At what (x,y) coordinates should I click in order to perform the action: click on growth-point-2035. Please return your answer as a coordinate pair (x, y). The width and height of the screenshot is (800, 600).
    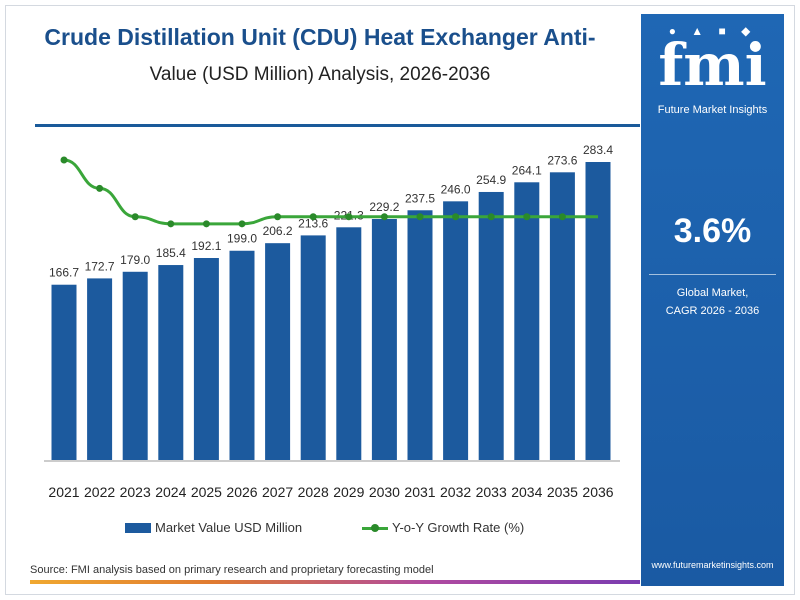
    Looking at the image, I should click on (562, 217).